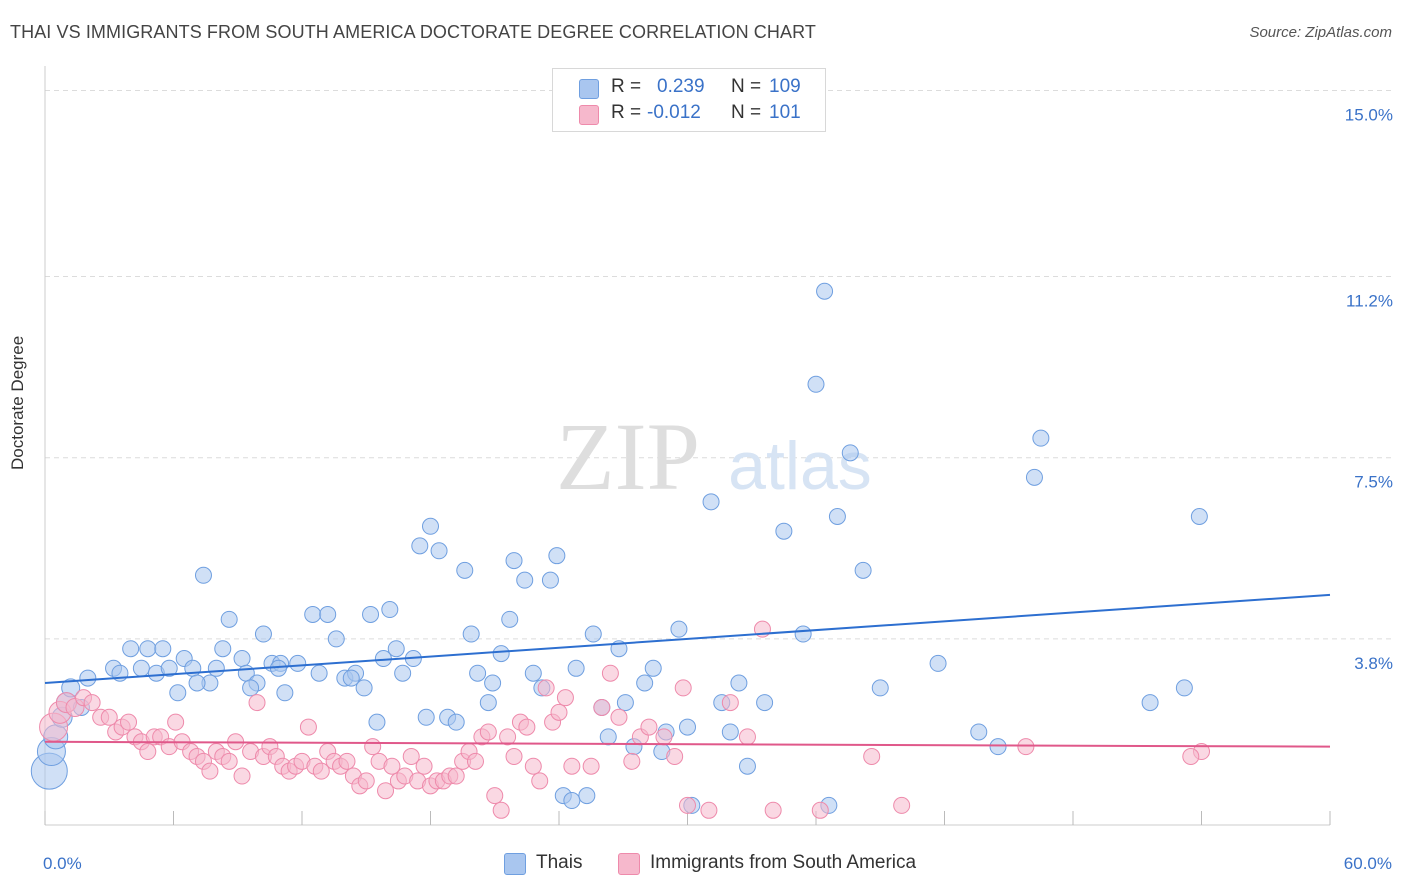 This screenshot has height=892, width=1406. What do you see at coordinates (1368, 863) in the screenshot?
I see `x-tick-label: 60.0%` at bounding box center [1368, 863].